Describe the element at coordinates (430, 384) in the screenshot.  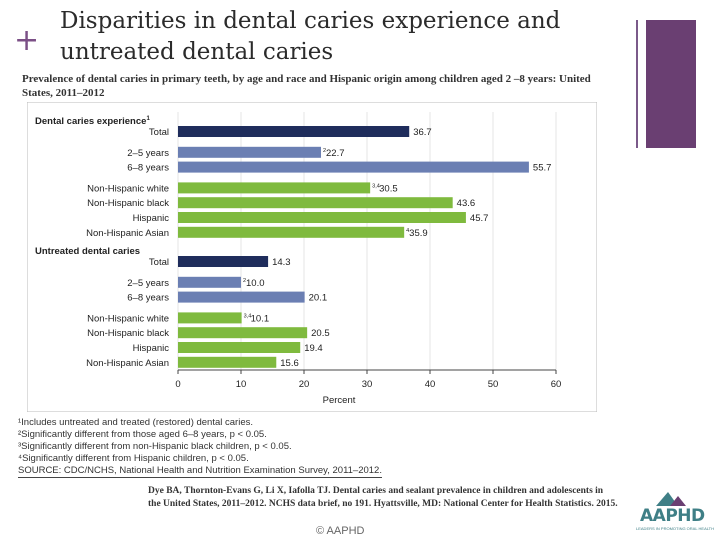
I see `x-tick-label: 40` at that location.